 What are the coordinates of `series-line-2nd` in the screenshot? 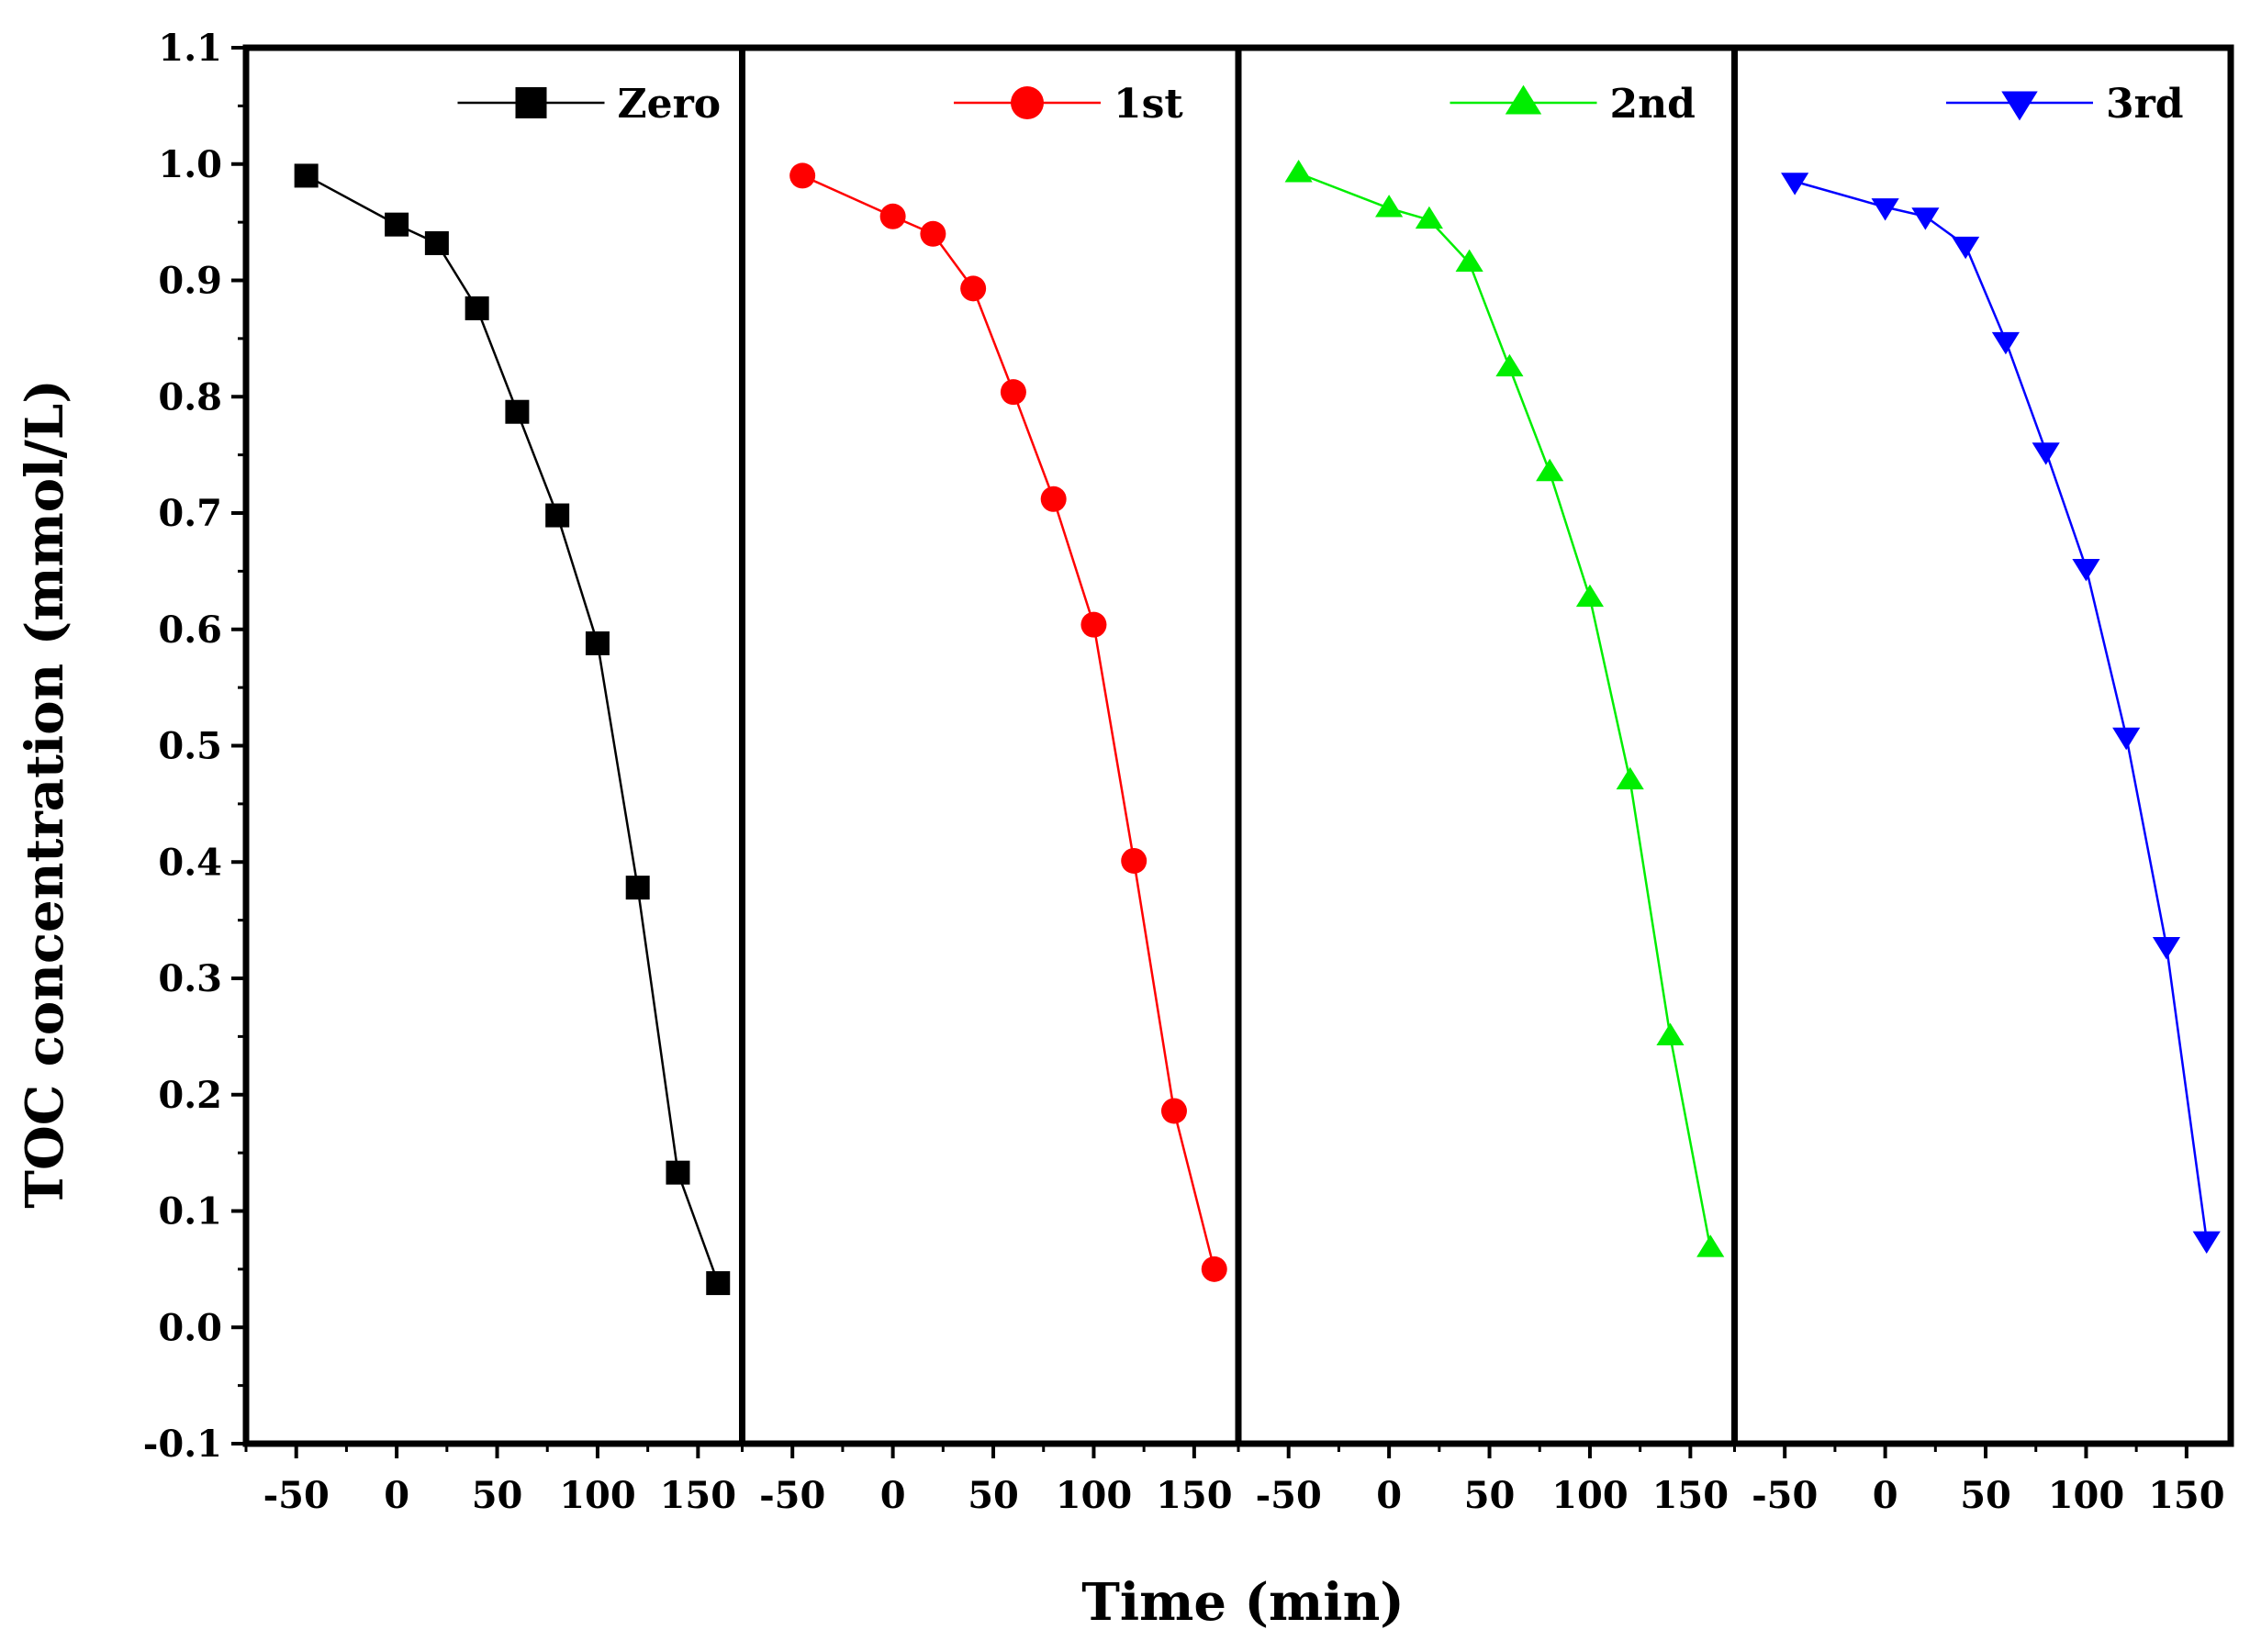 It's located at (1505, 710).